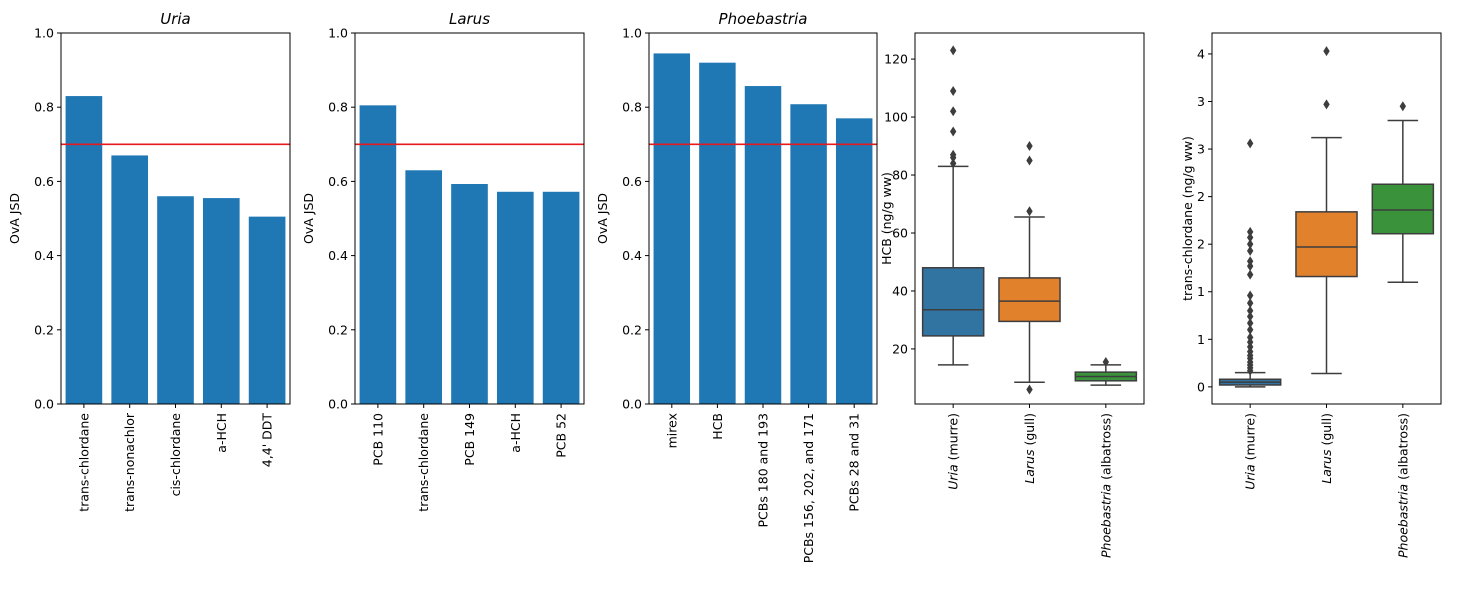  I want to click on x-tick-label: PCBs 28 and 31, so click(854, 462).